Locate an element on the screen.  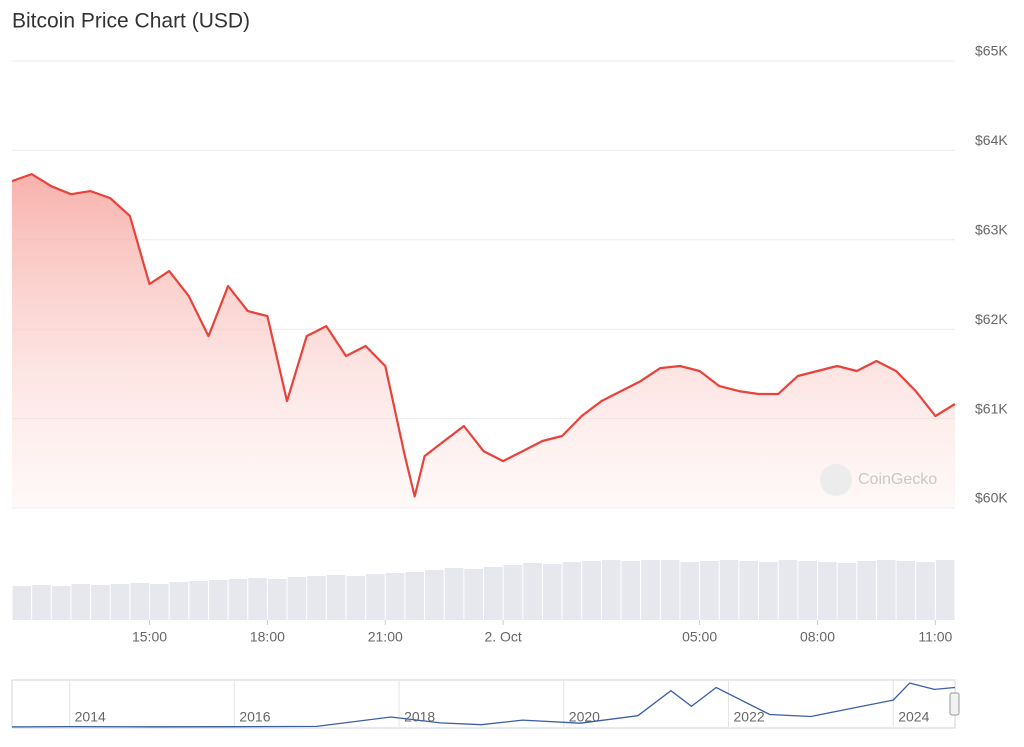
navigator-handle is located at coordinates (954, 704).